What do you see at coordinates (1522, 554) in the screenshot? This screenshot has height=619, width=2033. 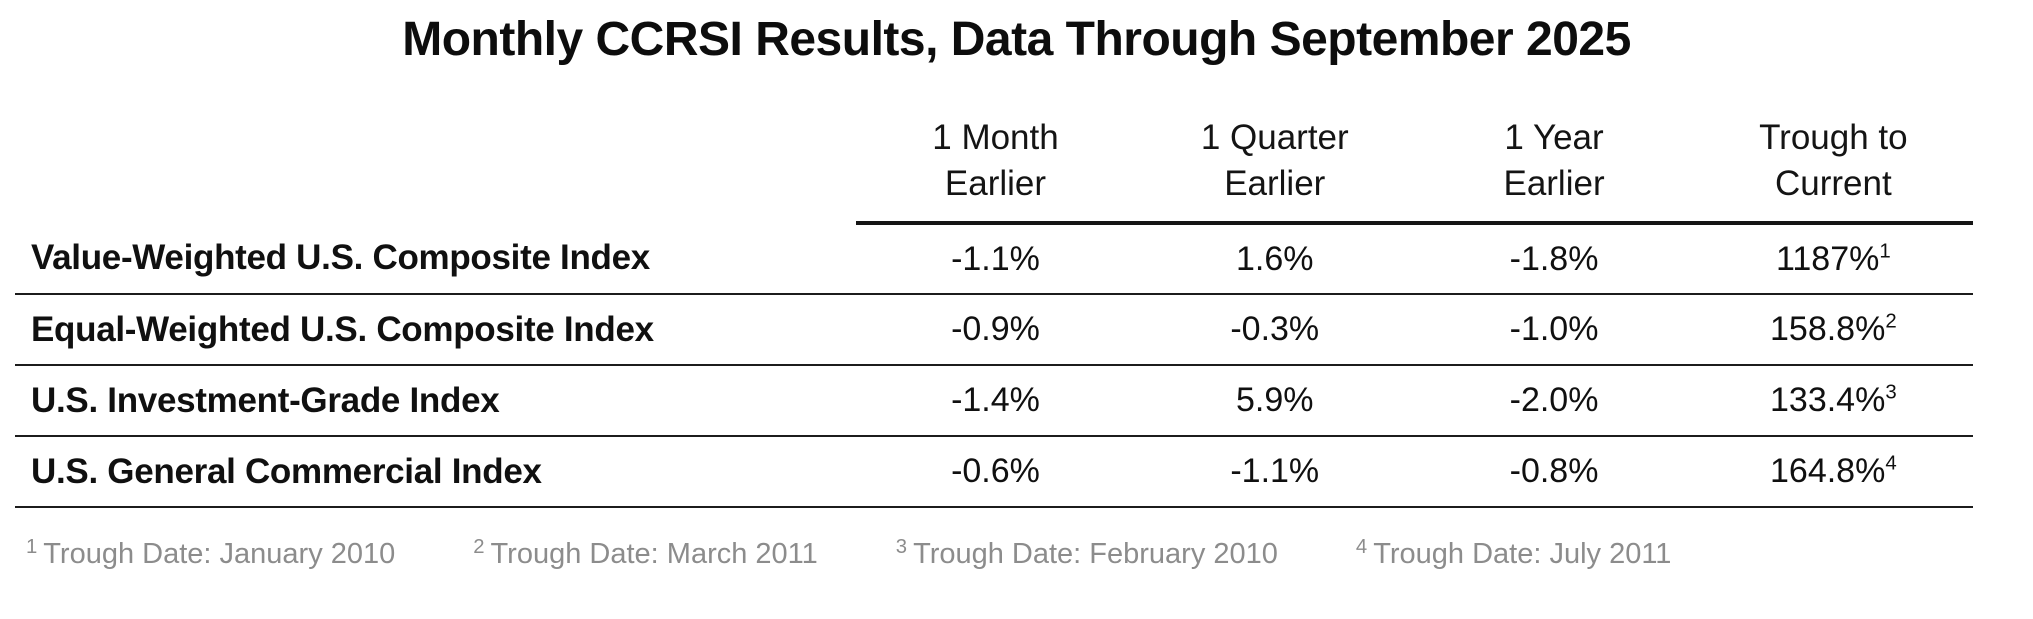 I see `footnote-text: Trough Date: July 2011` at bounding box center [1522, 554].